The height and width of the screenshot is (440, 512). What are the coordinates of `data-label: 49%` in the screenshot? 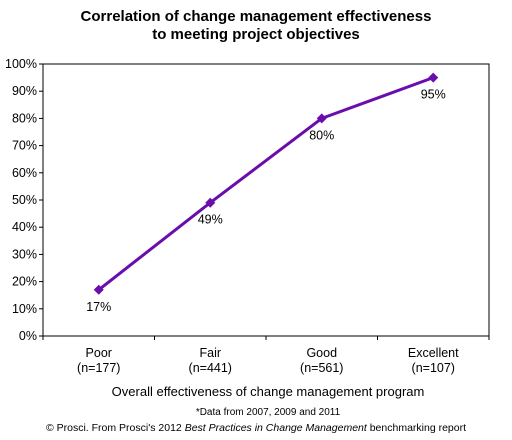 It's located at (210, 220).